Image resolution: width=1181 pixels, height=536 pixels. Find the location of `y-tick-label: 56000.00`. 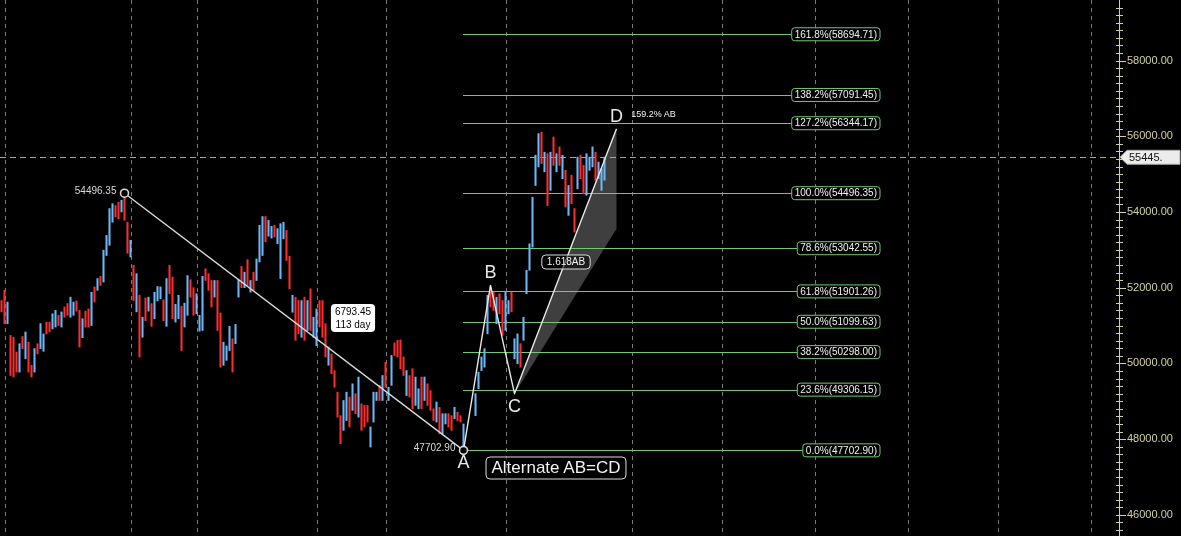

y-tick-label: 56000.00 is located at coordinates (1150, 135).